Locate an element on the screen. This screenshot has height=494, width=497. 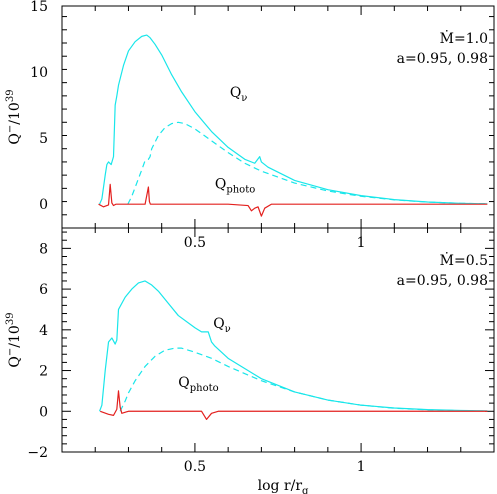
top-series-q-photo is located at coordinates (293, 200).